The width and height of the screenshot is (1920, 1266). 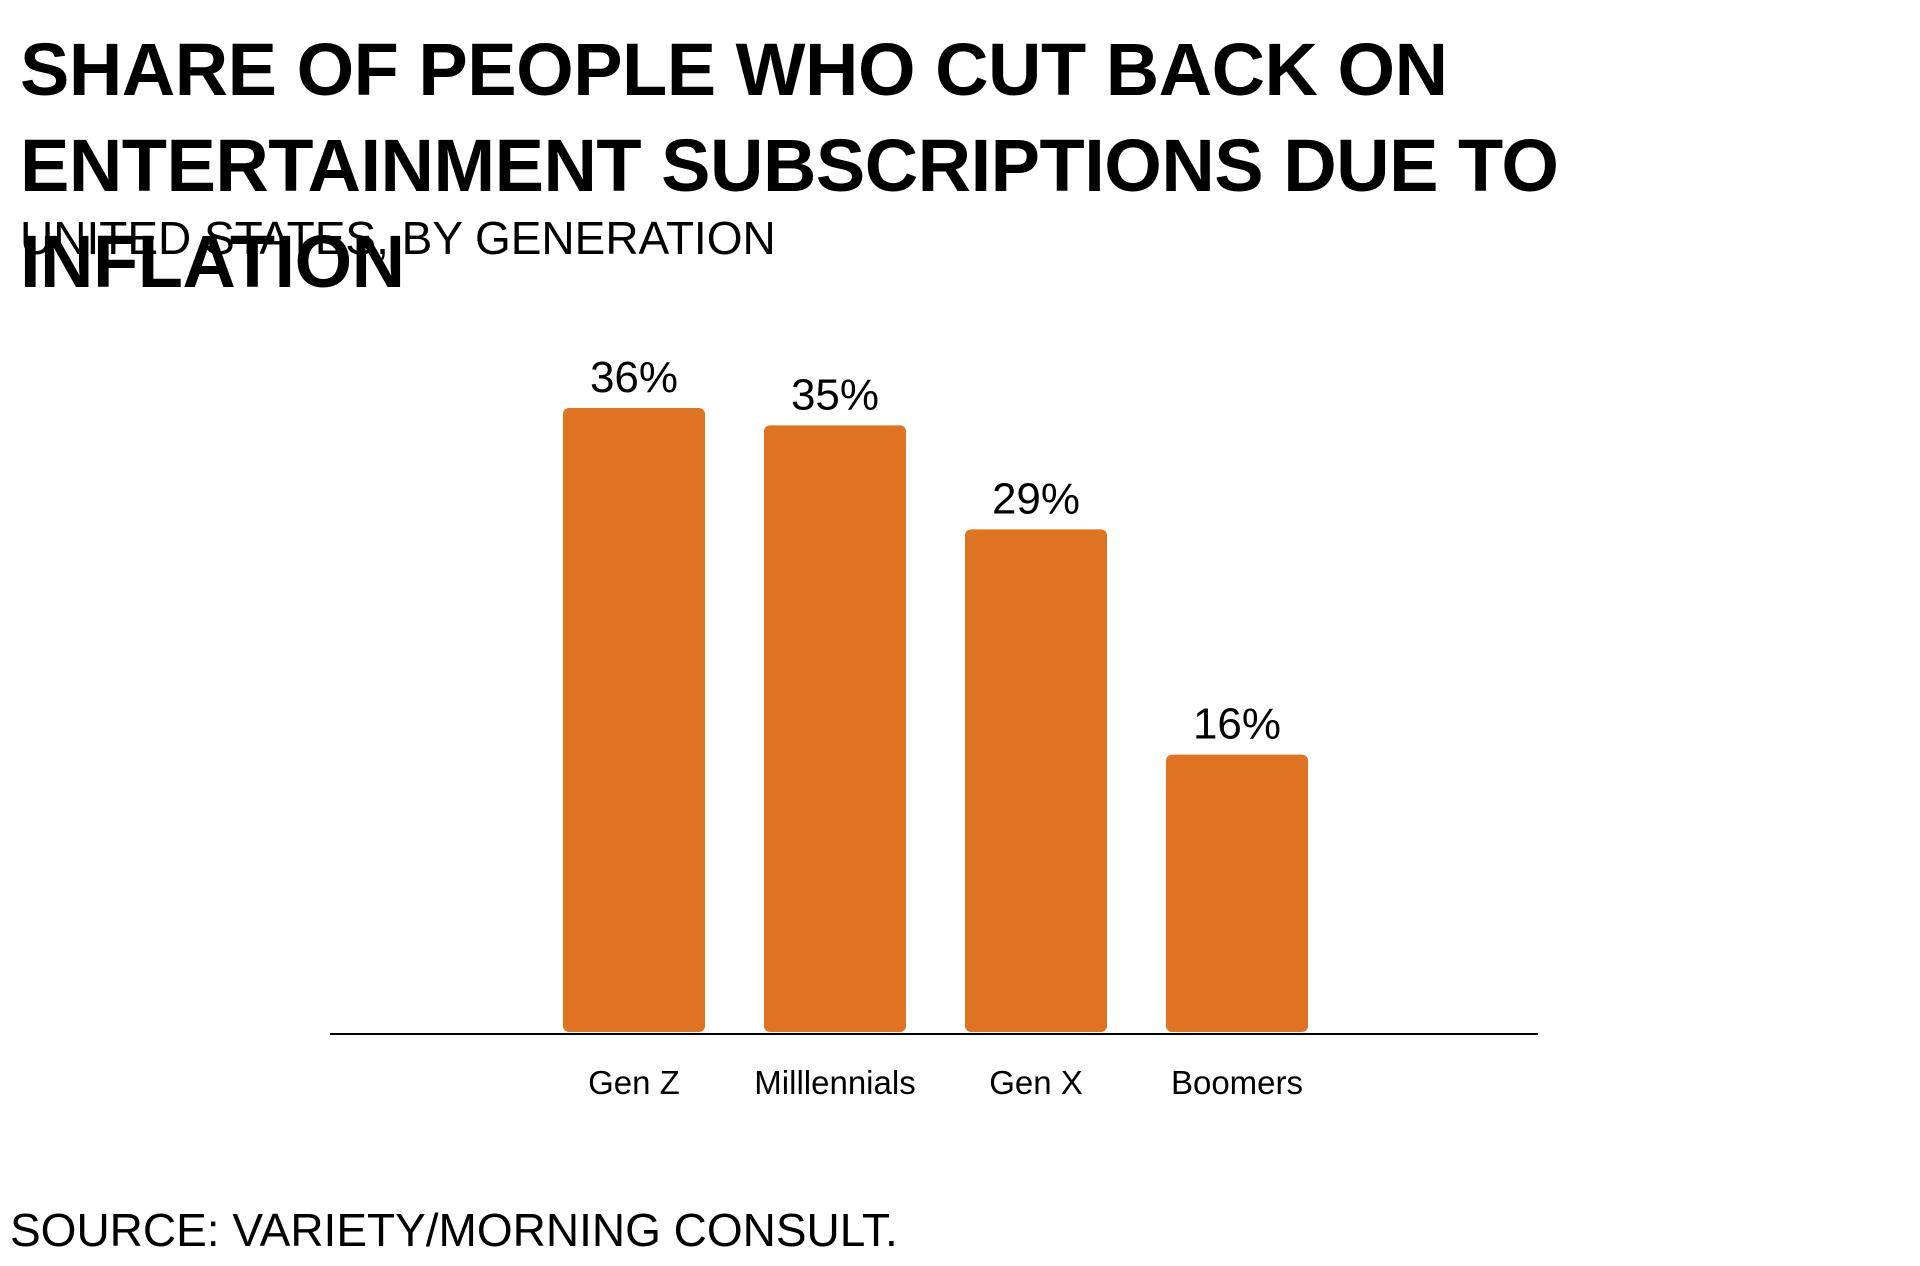 What do you see at coordinates (1237, 893) in the screenshot?
I see `bar-boomers` at bounding box center [1237, 893].